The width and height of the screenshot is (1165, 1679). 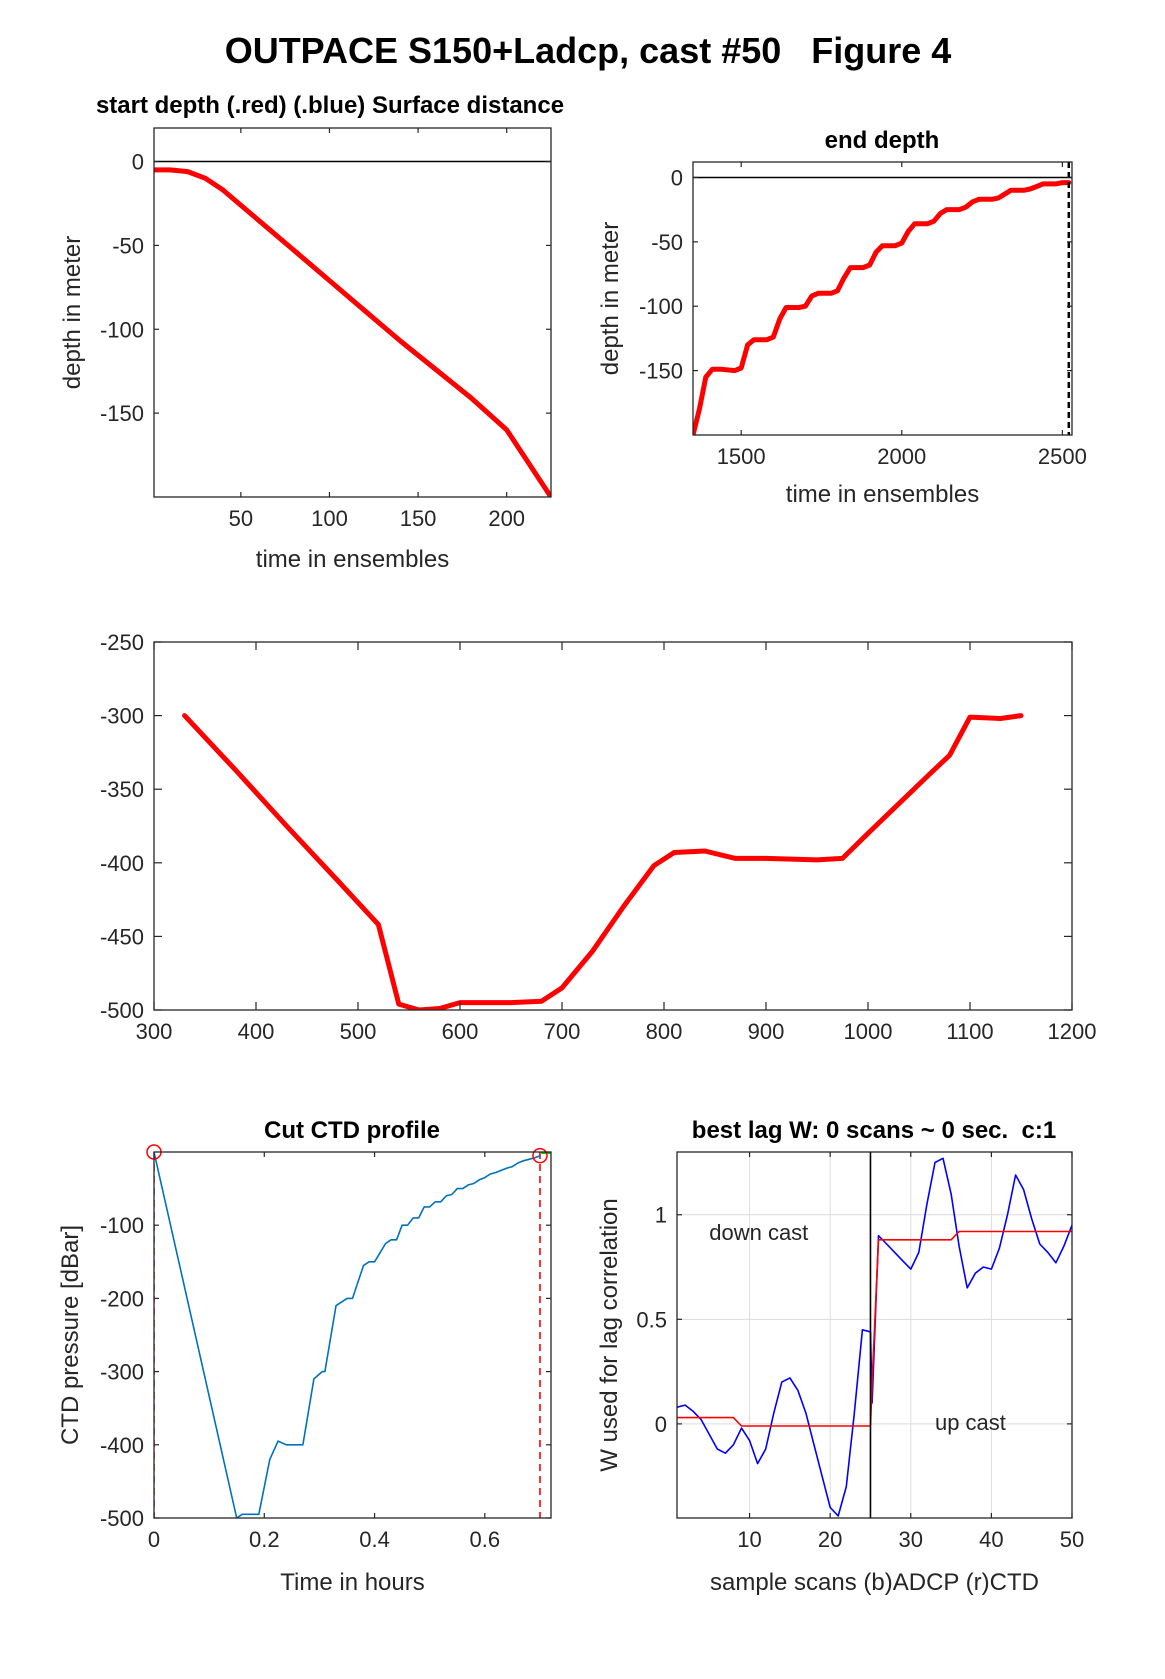 What do you see at coordinates (609, 1334) in the screenshot?
I see `y-axis-label: W used for lag correlation` at bounding box center [609, 1334].